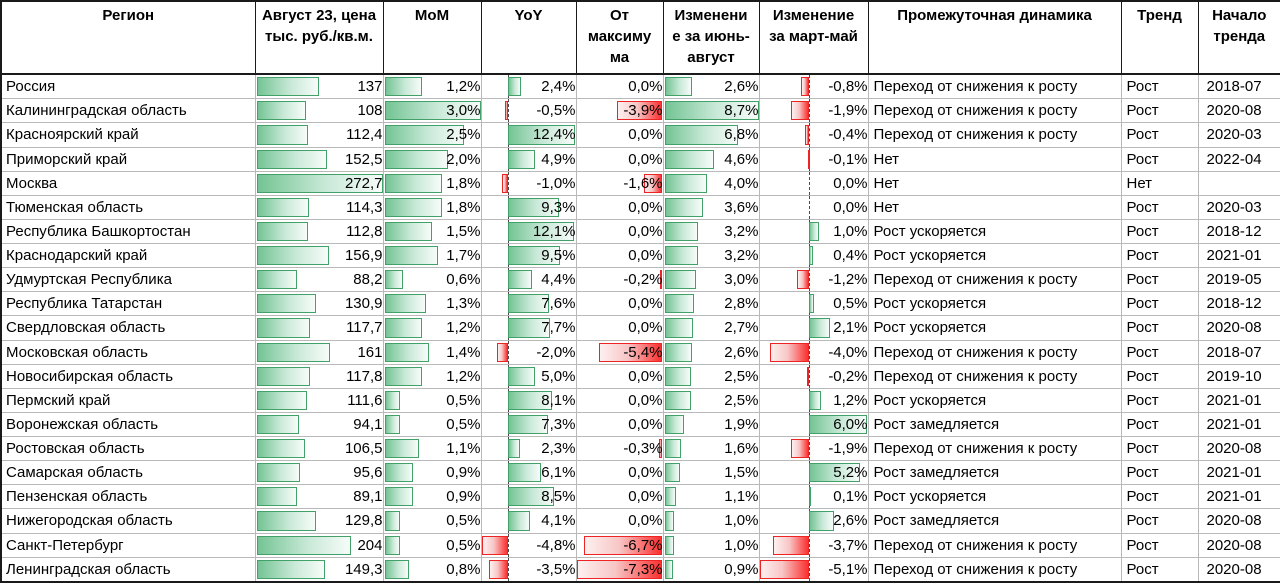  I want to click on cell-mar-may: 5,2%, so click(813, 473).